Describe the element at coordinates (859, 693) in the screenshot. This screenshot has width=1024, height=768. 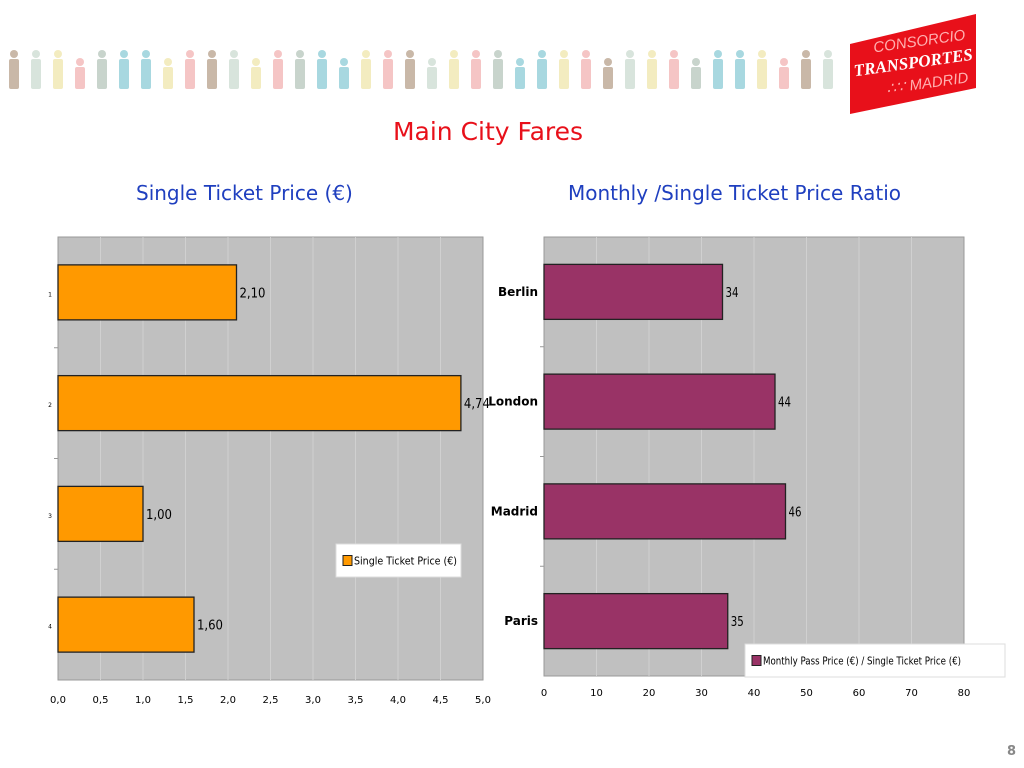
I see `x-tick-label: 60` at that location.